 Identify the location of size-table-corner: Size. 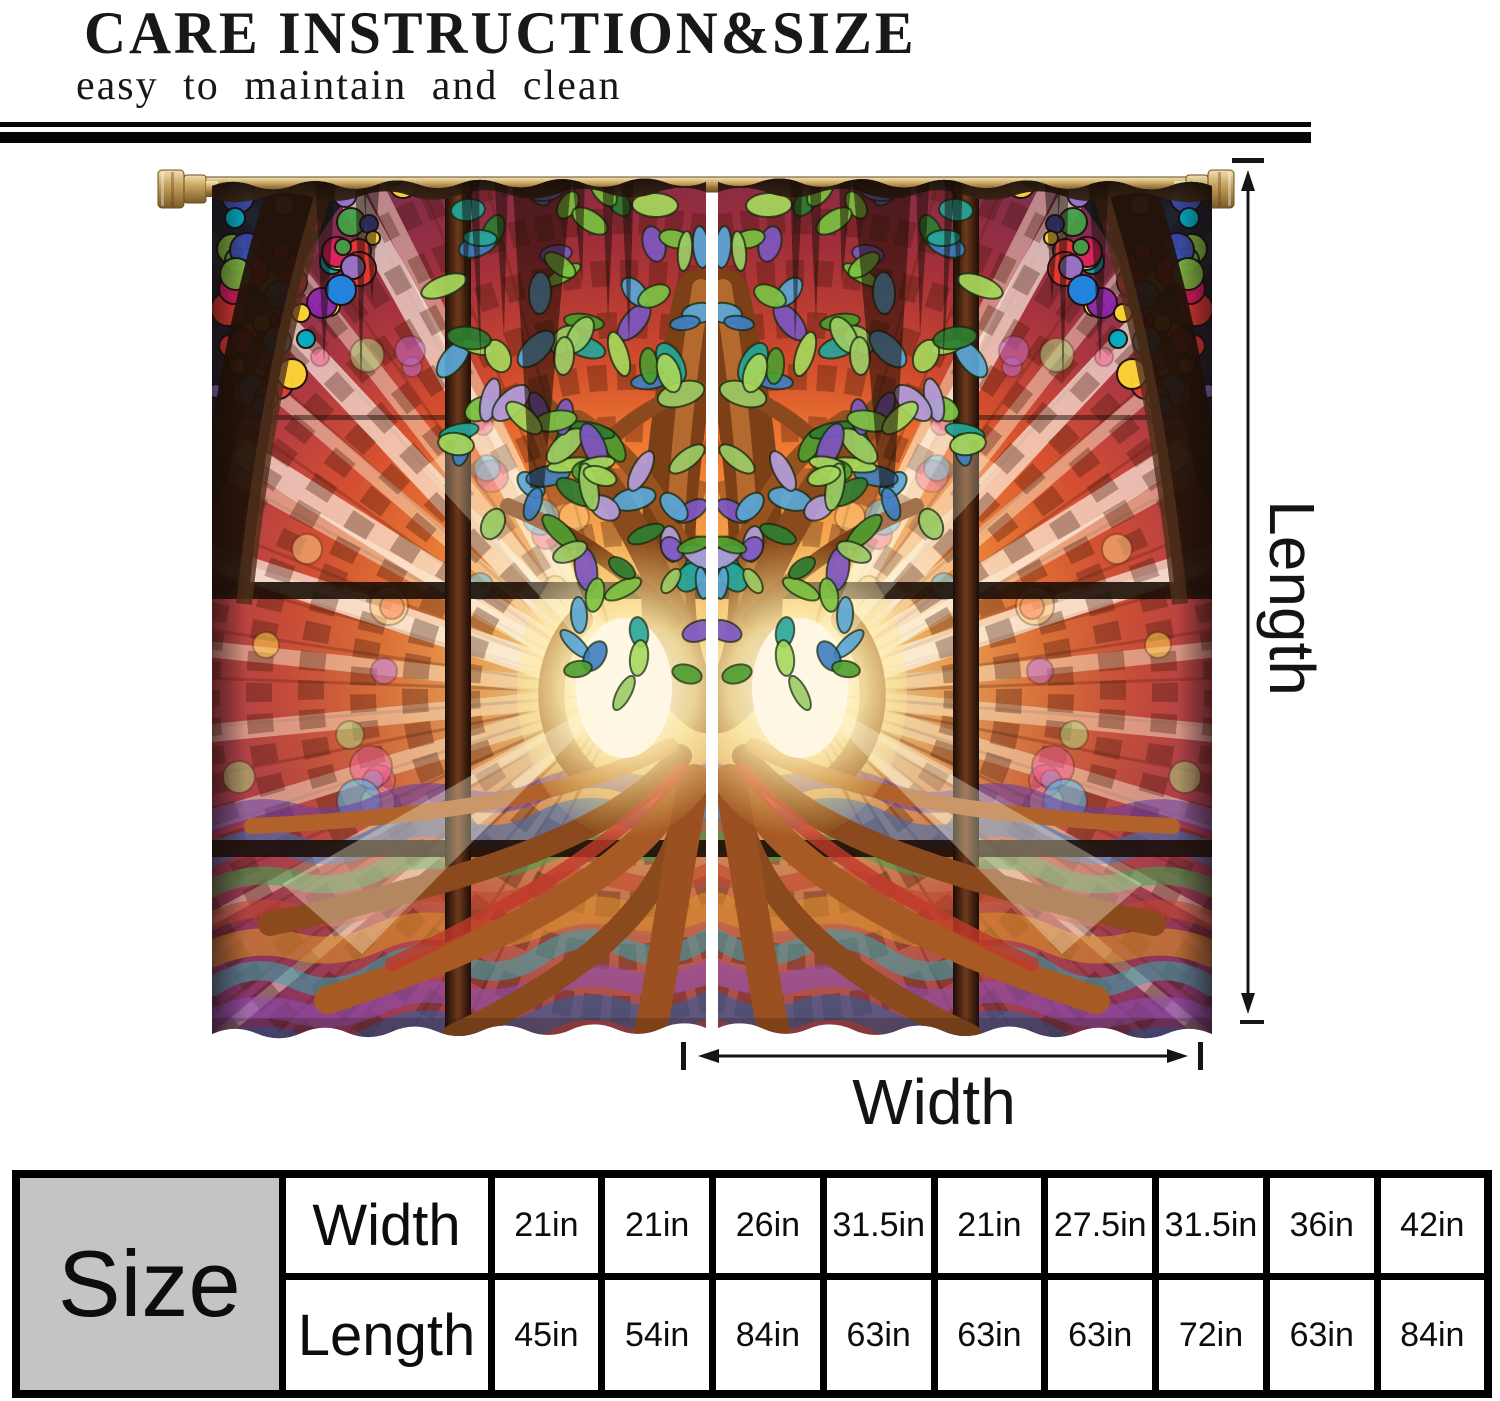
(149, 1284).